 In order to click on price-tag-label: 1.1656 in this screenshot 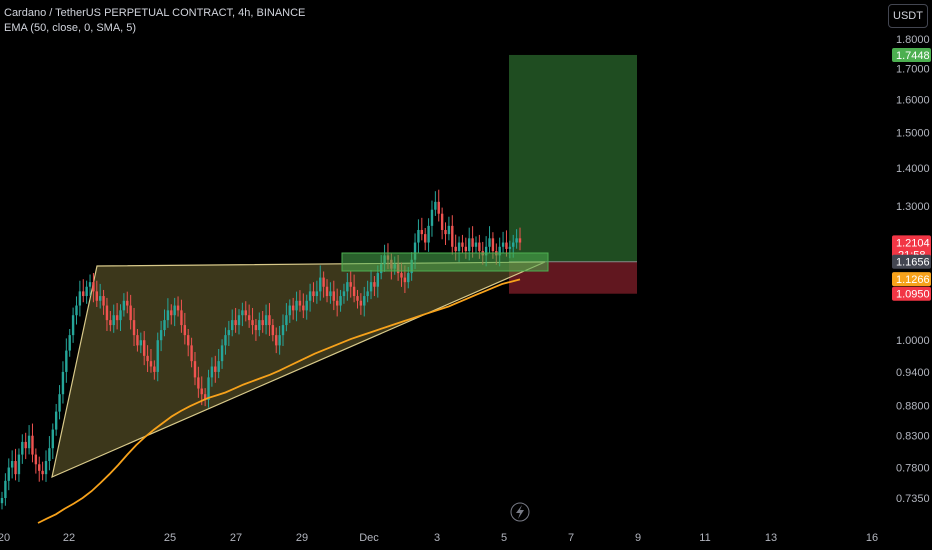, I will do `click(913, 263)`.